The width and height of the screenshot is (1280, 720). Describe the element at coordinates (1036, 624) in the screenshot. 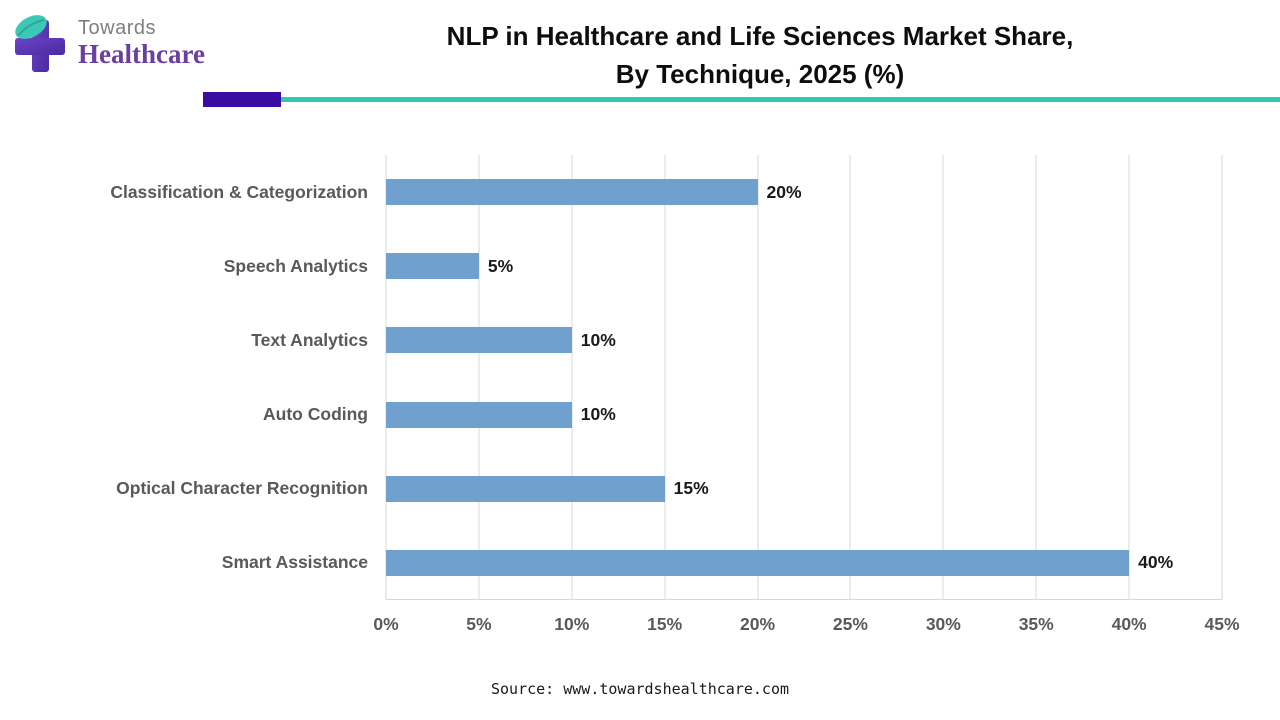

I see `x-tick-label: 35%` at that location.